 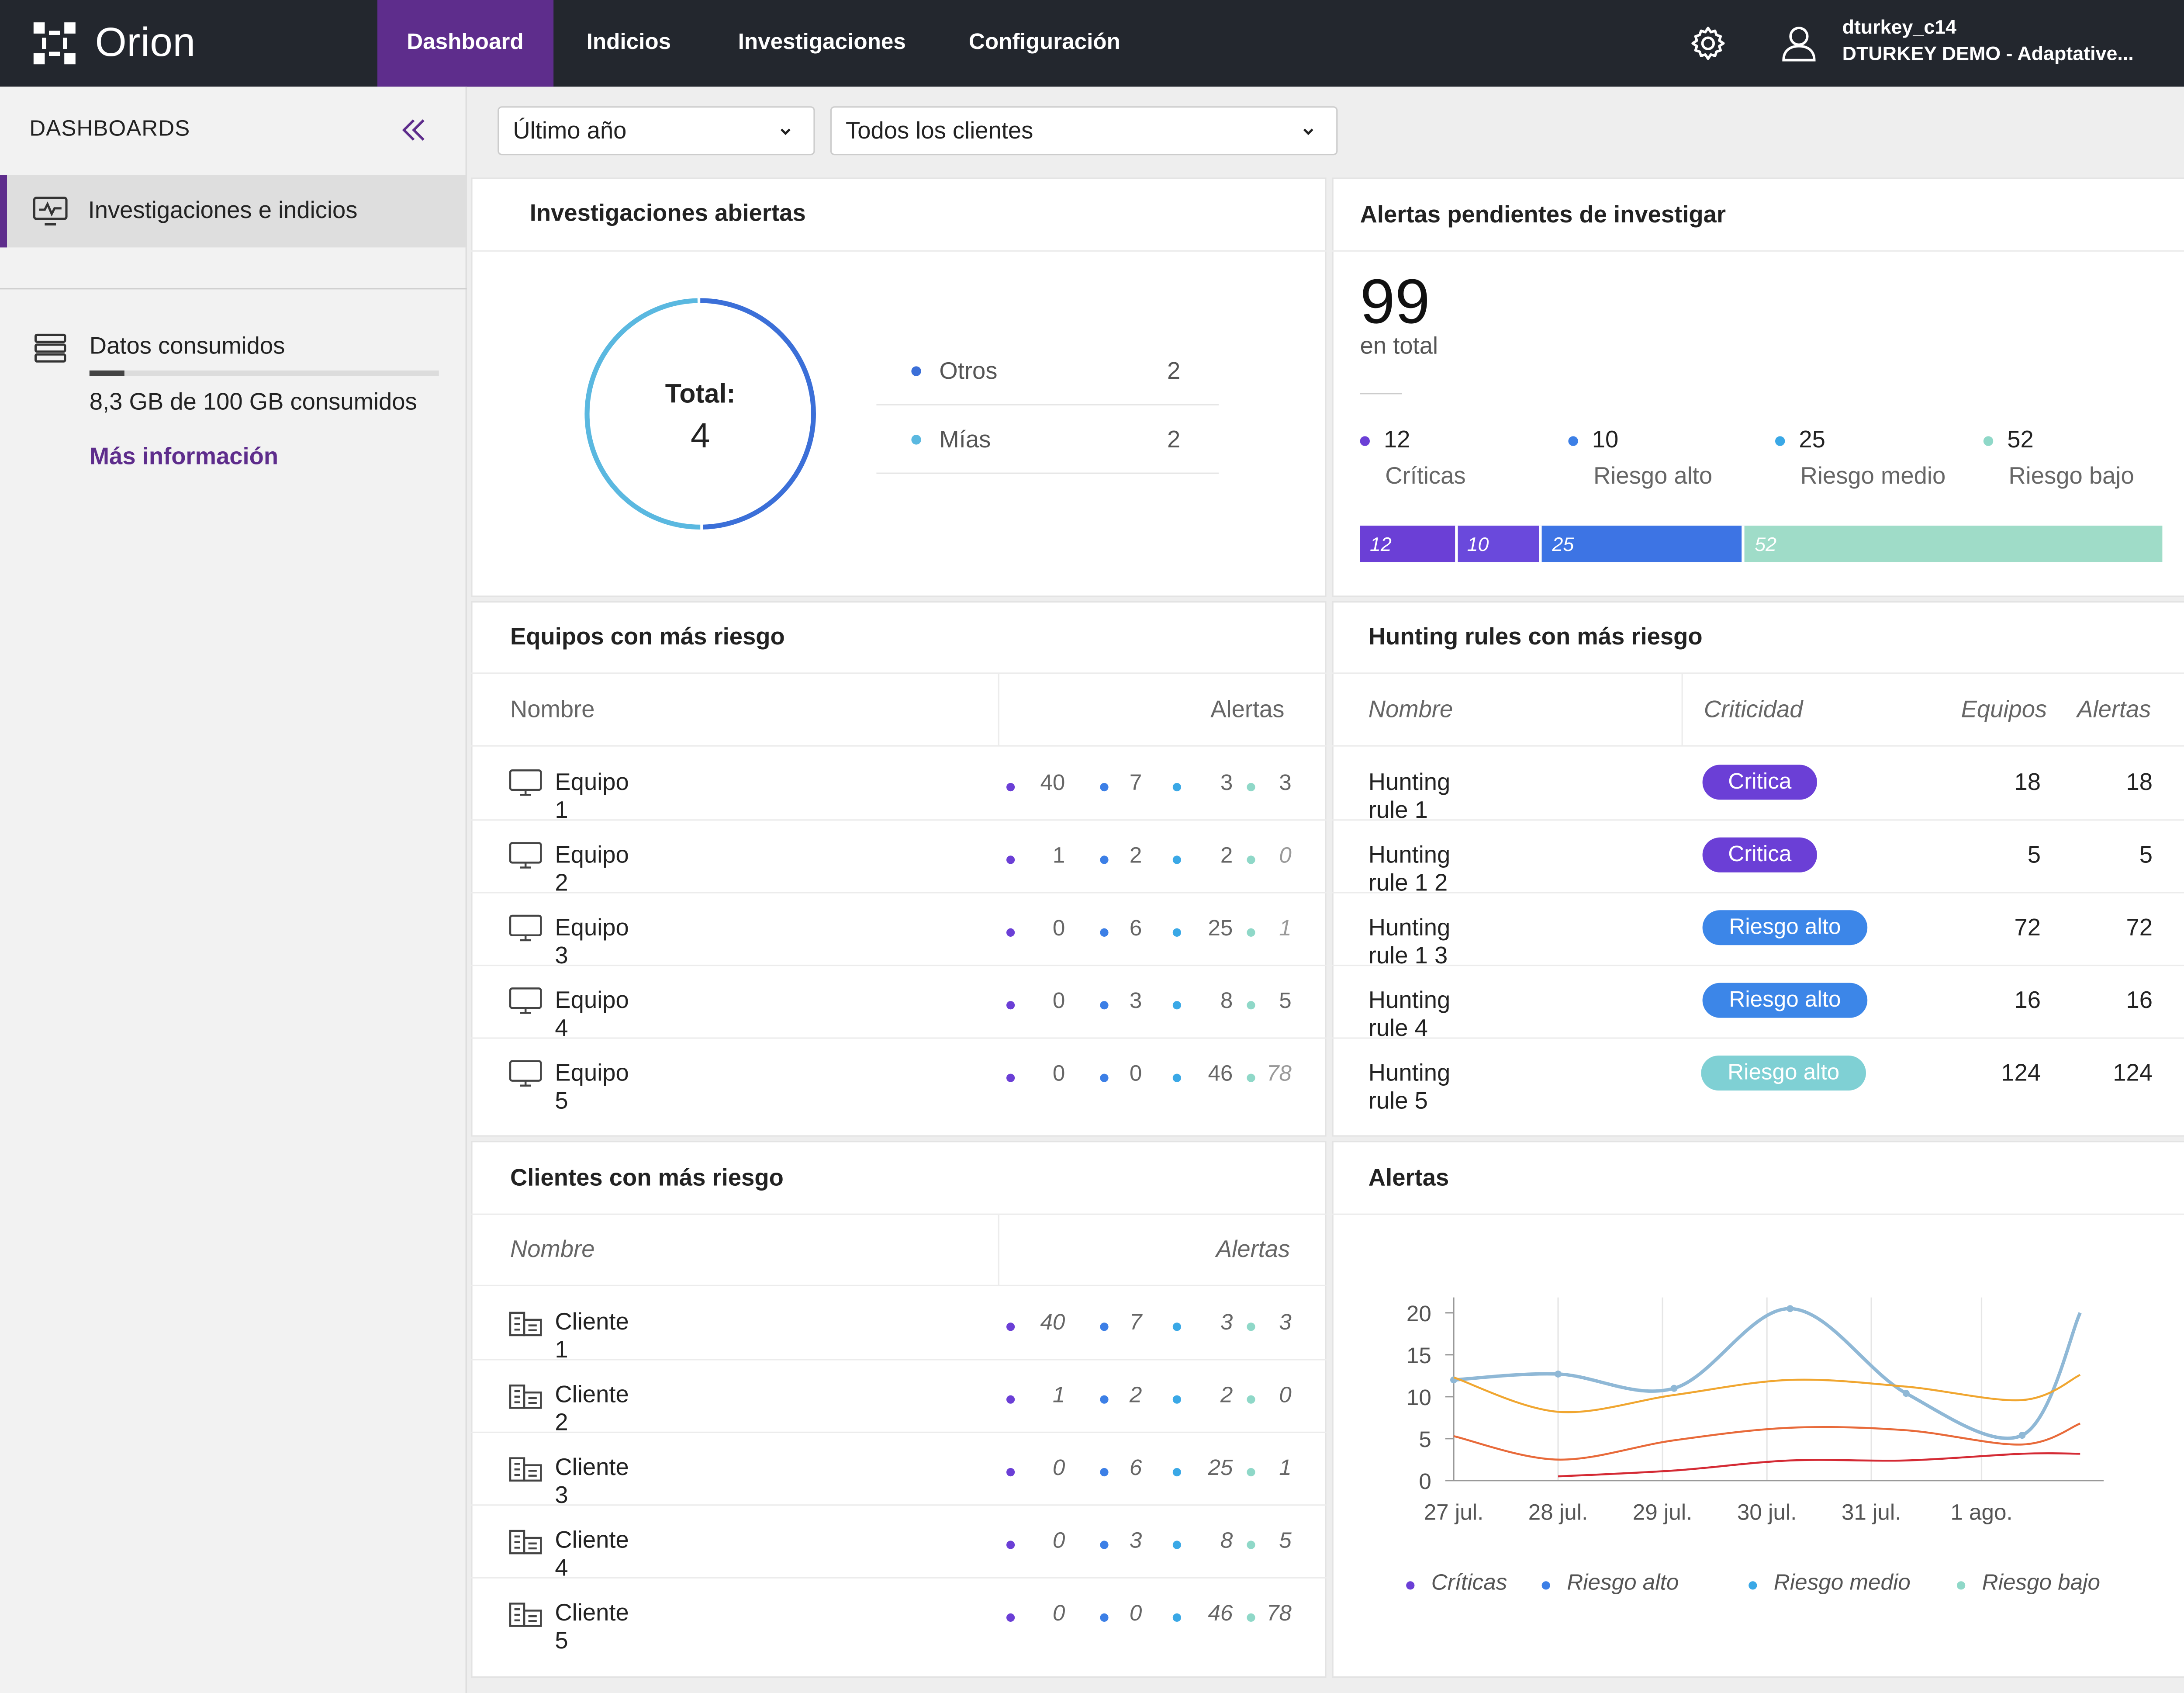 I want to click on hunting-rule-name: Hunting rule 4, so click(x=1409, y=1014).